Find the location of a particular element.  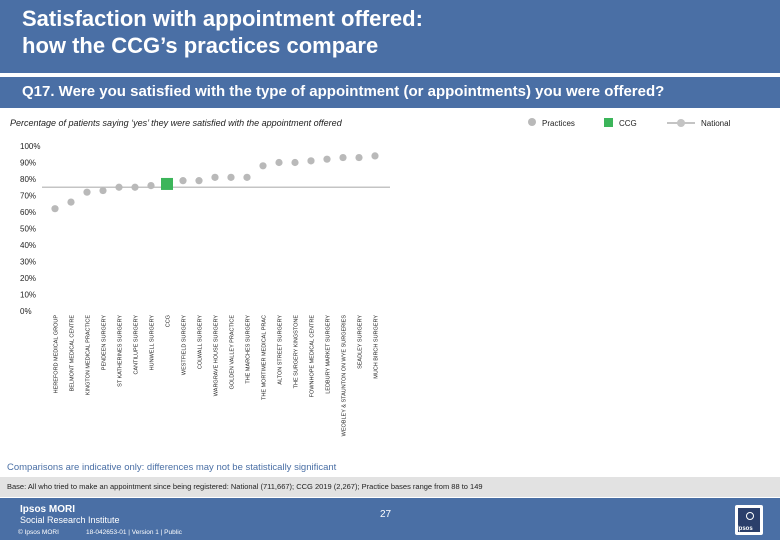

y-tick-label: 80% is located at coordinates (28, 179).